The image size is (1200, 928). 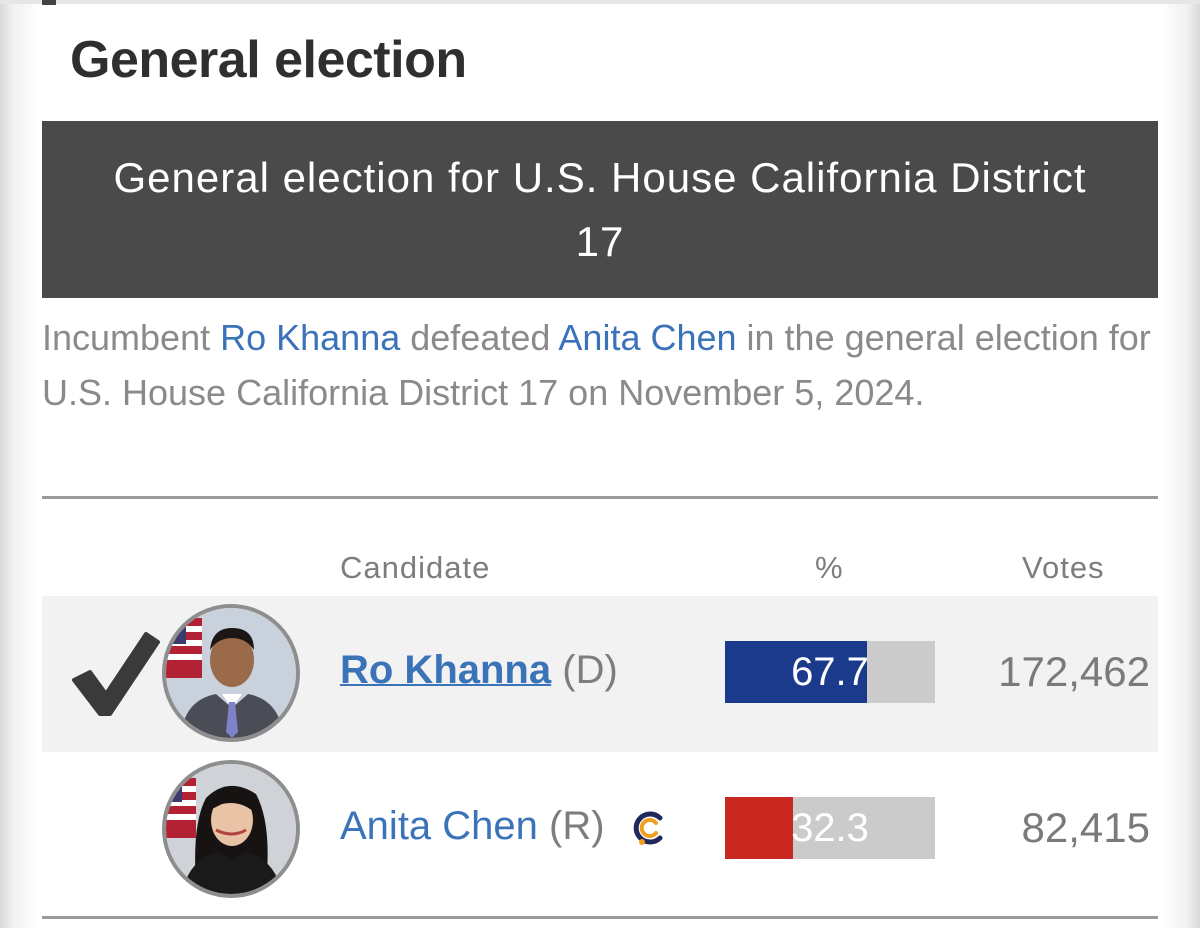 I want to click on candidate-name-cell: Anita Chen (R), so click(x=505, y=826).